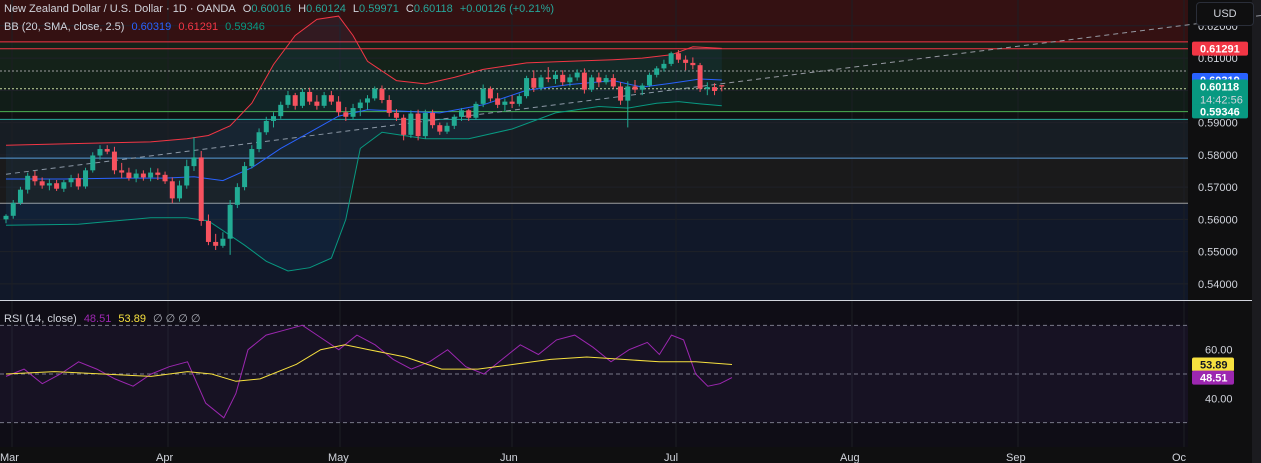 This screenshot has width=1261, height=463. Describe the element at coordinates (104, 318) in the screenshot. I see `rsi-legend: RSI (14, close) 48.51 53.89 ∅ ∅ ∅ ∅` at that location.